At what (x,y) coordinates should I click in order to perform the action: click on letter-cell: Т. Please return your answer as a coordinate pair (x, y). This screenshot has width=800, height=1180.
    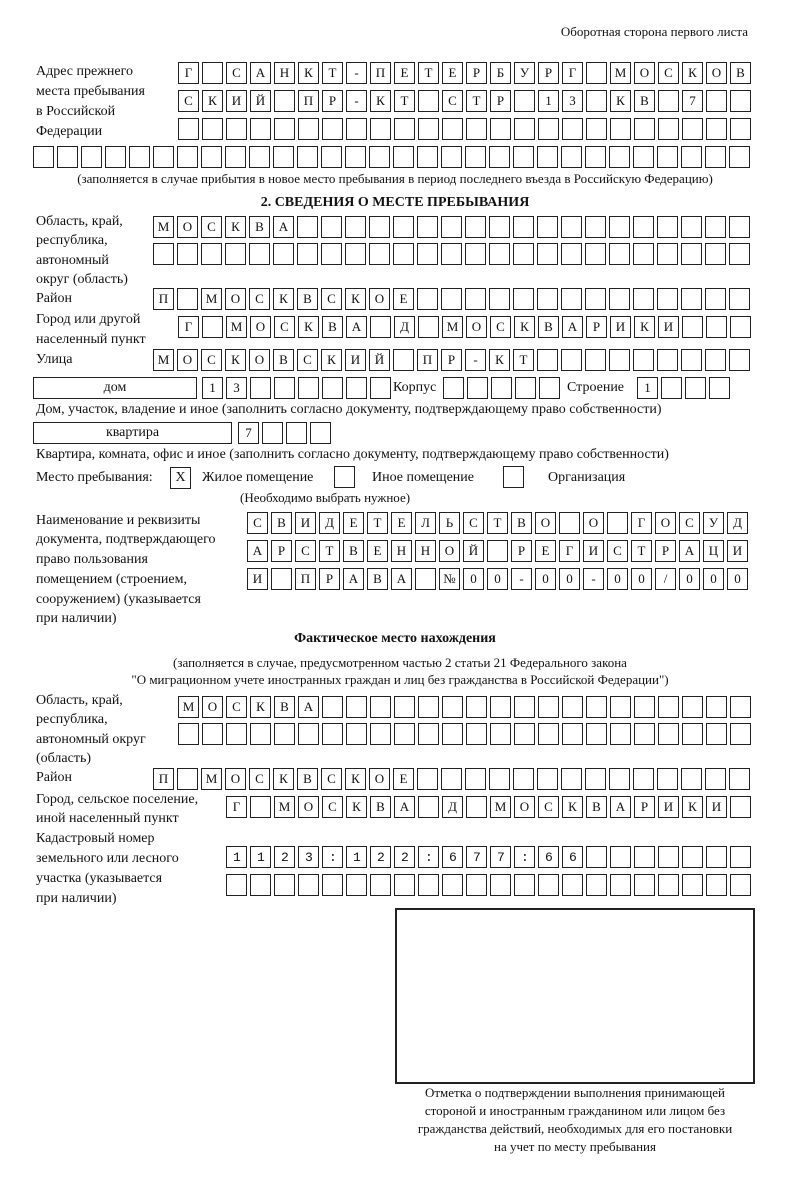
    Looking at the image, I should click on (428, 73).